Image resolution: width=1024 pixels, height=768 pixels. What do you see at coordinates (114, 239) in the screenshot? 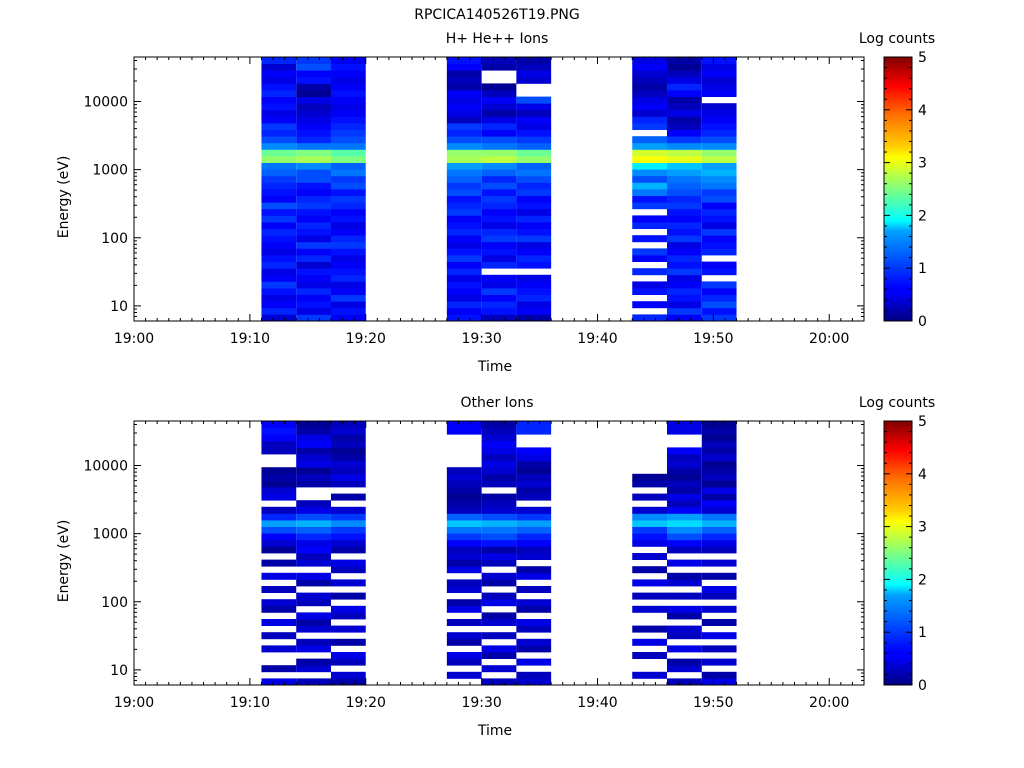
I see `y-tick-label: 100` at bounding box center [114, 239].